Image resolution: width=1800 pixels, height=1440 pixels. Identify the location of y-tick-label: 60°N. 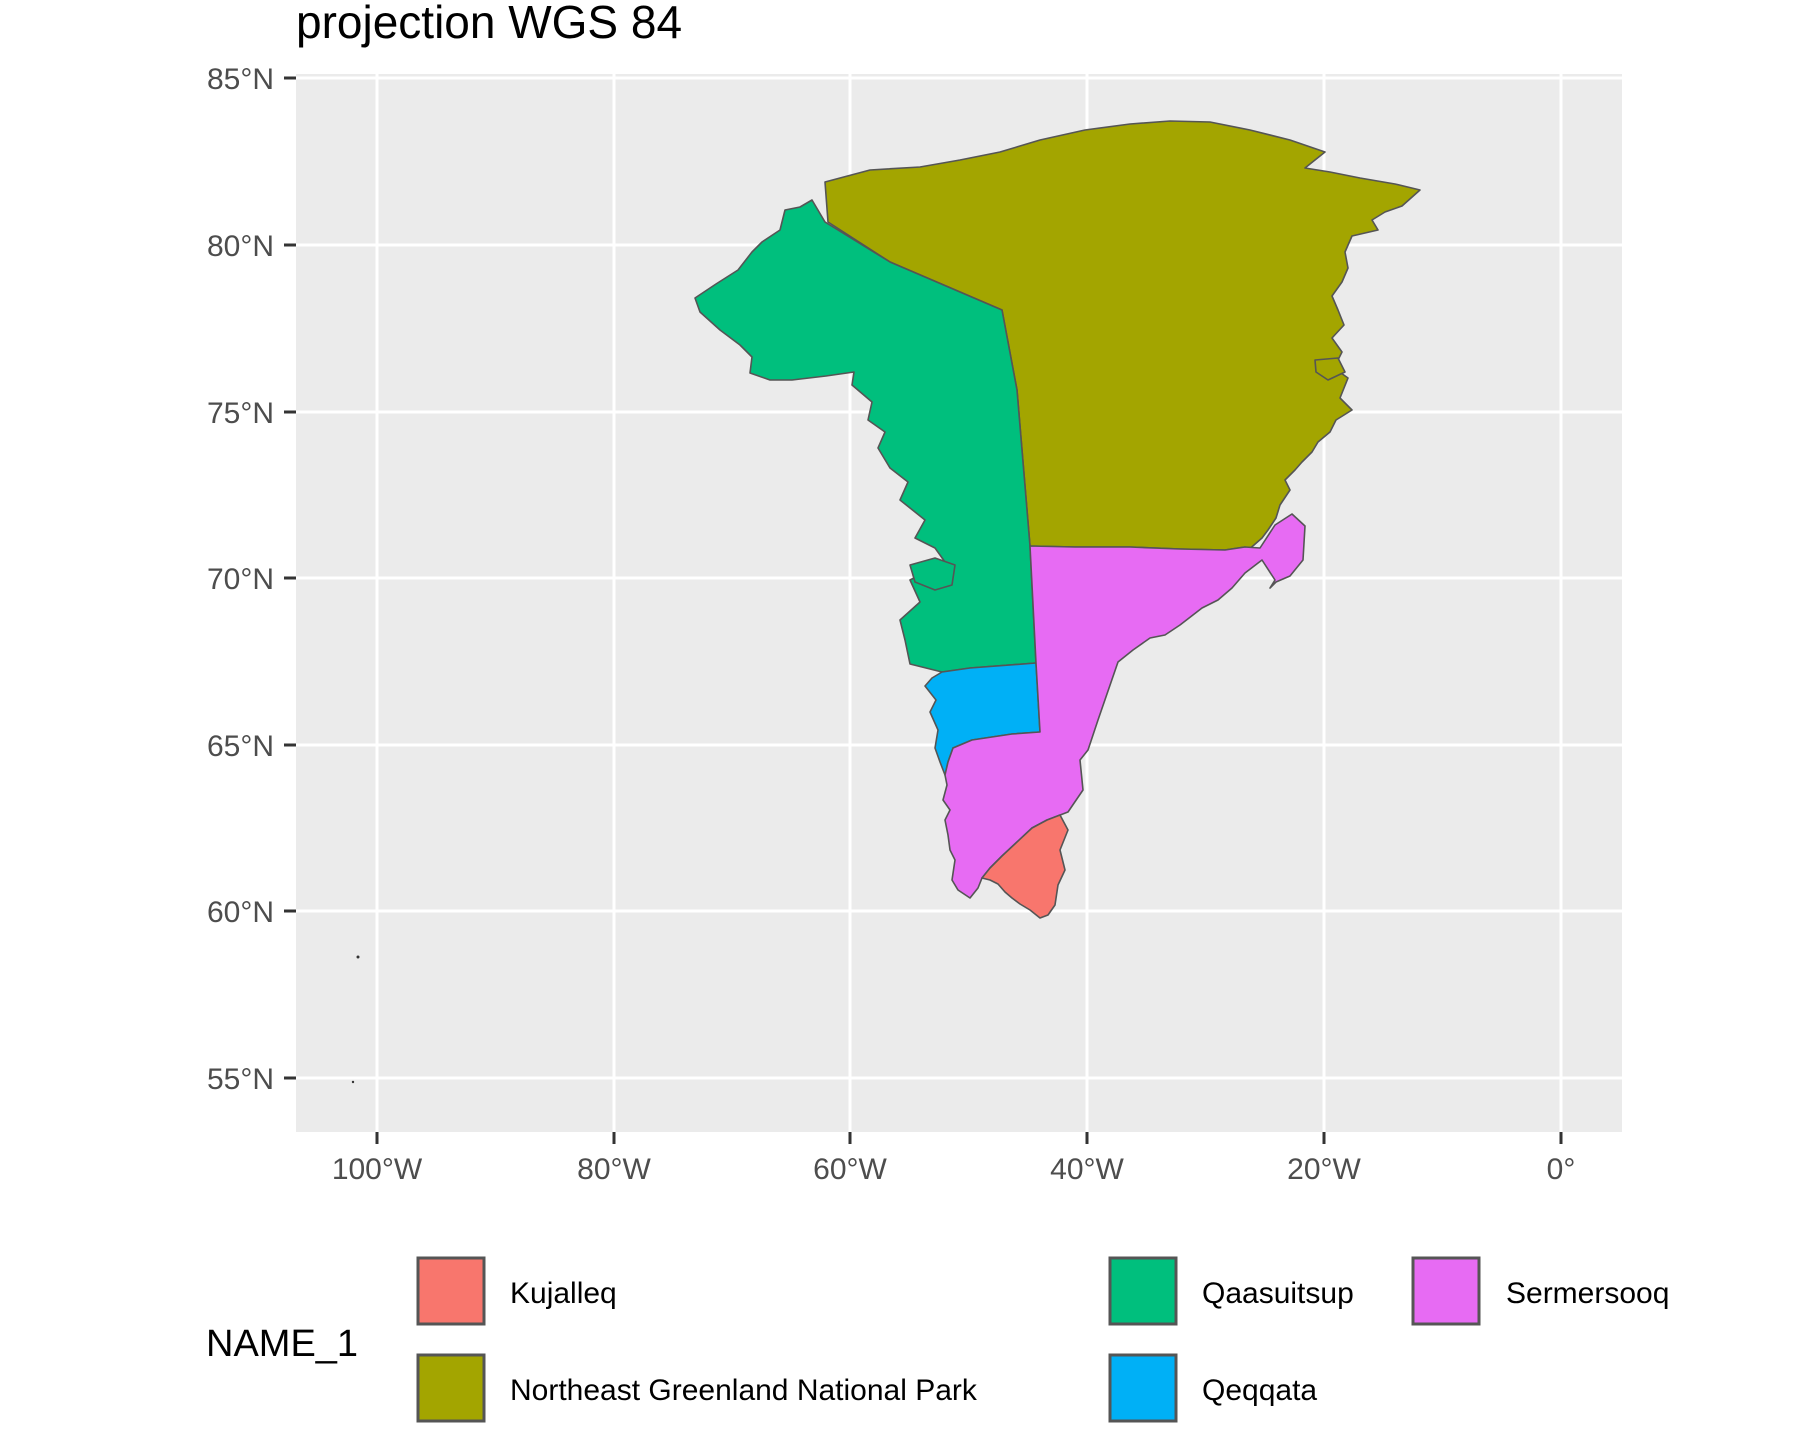
(240, 912).